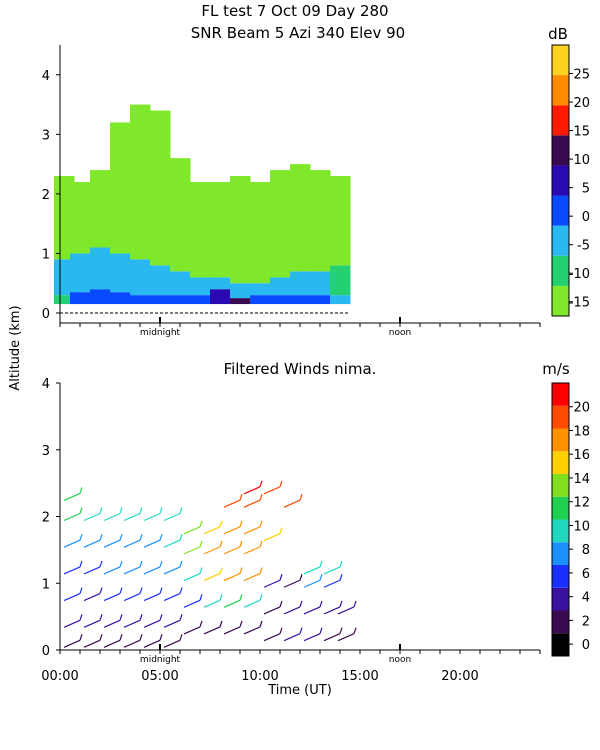 The image size is (600, 750). I want to click on snr-colorbar-label: 15, so click(581, 132).